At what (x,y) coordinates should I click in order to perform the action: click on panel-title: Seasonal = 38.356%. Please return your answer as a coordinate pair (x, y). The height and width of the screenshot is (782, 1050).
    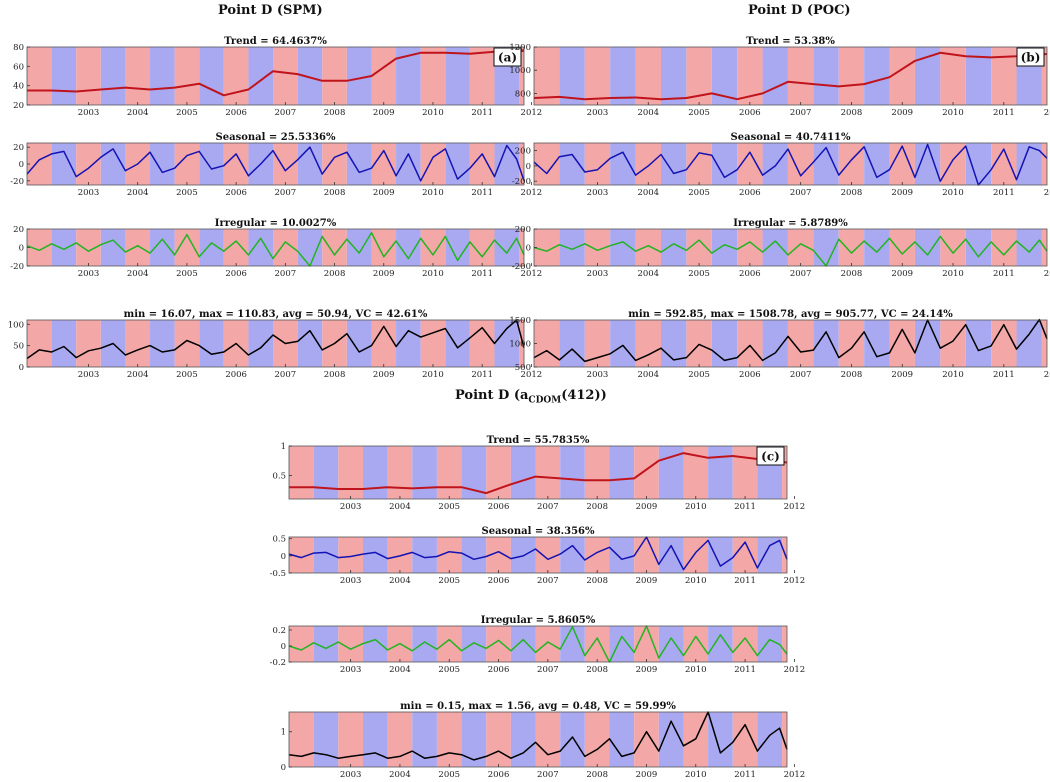
    Looking at the image, I should click on (538, 531).